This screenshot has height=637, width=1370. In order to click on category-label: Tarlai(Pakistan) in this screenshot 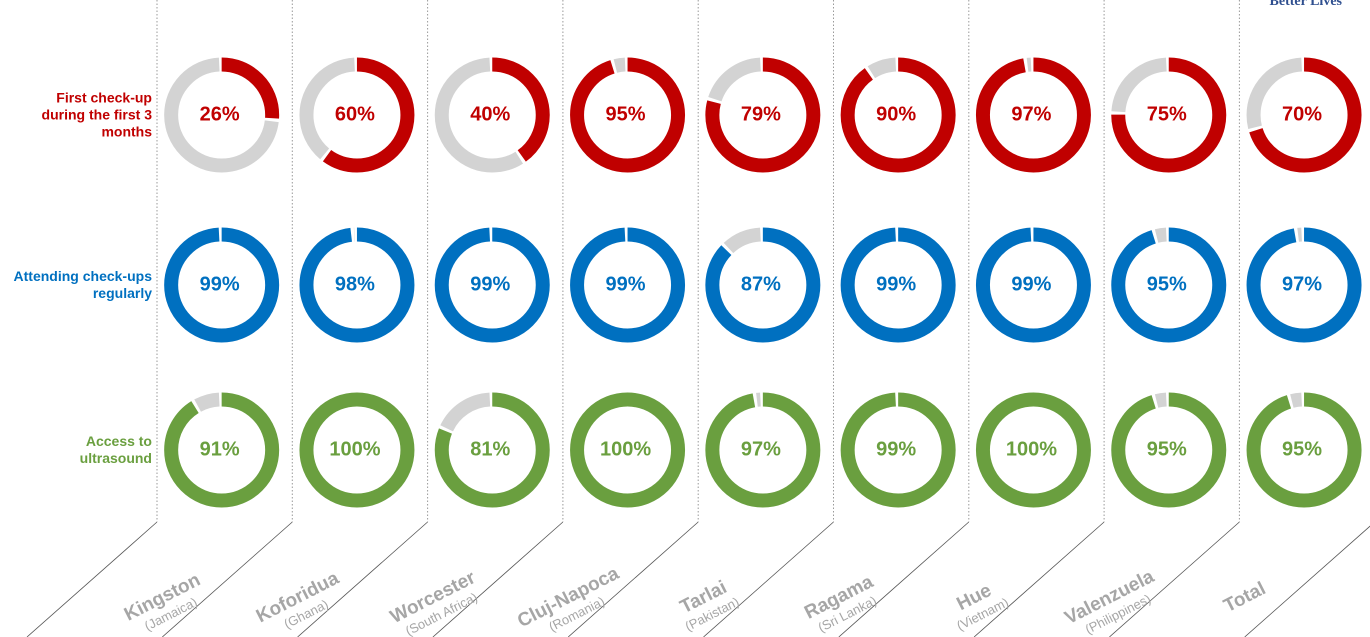, I will do `click(709, 605)`.